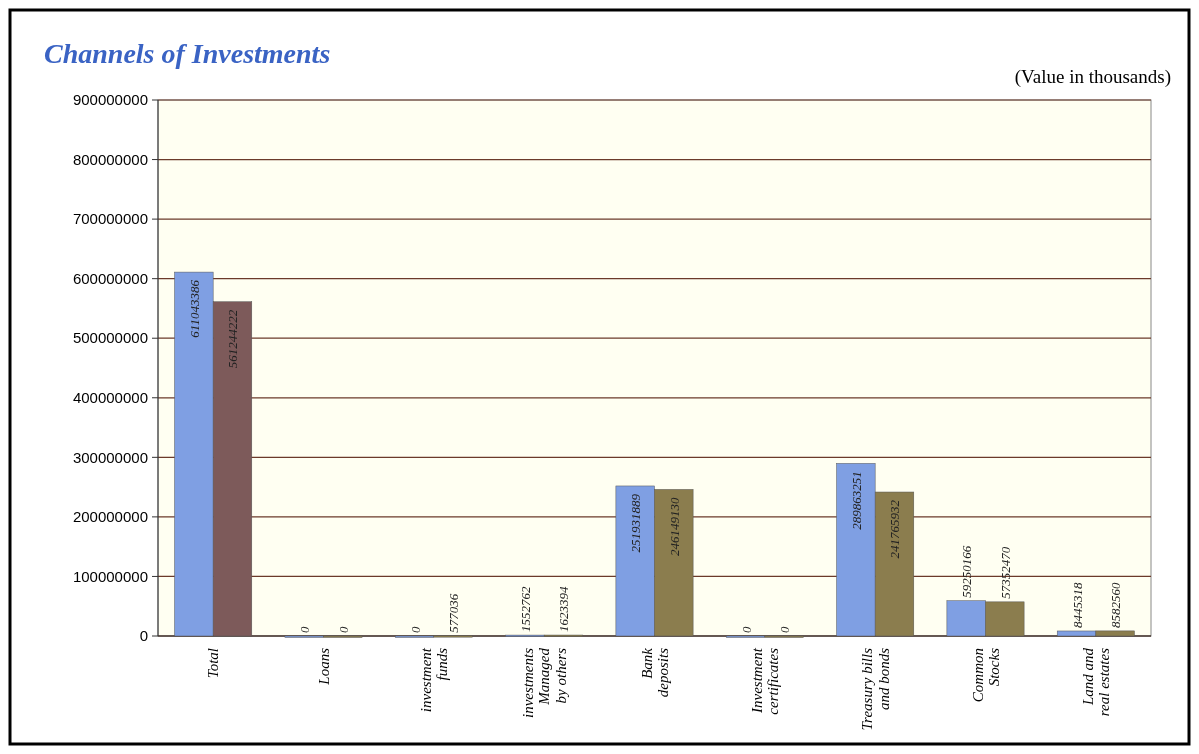 This screenshot has height=754, width=1199. Describe the element at coordinates (765, 681) in the screenshot. I see `x-tick-label: Investment certificates` at that location.